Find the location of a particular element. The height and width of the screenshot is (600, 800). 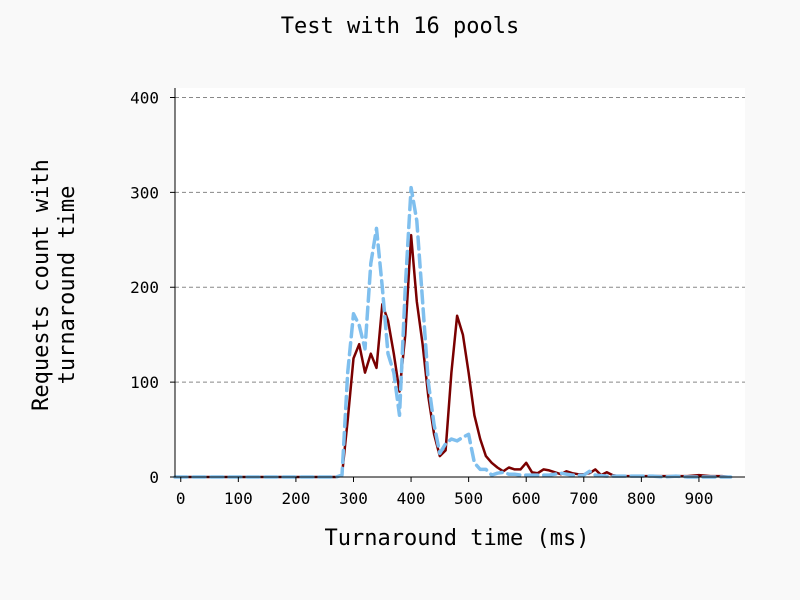

x-tick-label-200: 200 is located at coordinates (295, 498).